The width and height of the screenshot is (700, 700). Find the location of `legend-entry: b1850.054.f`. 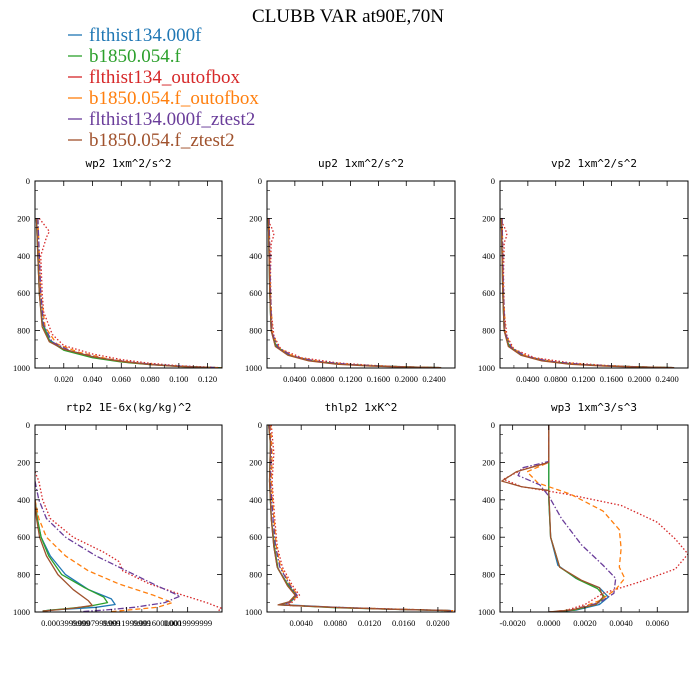

legend-entry: b1850.054.f is located at coordinates (125, 56).